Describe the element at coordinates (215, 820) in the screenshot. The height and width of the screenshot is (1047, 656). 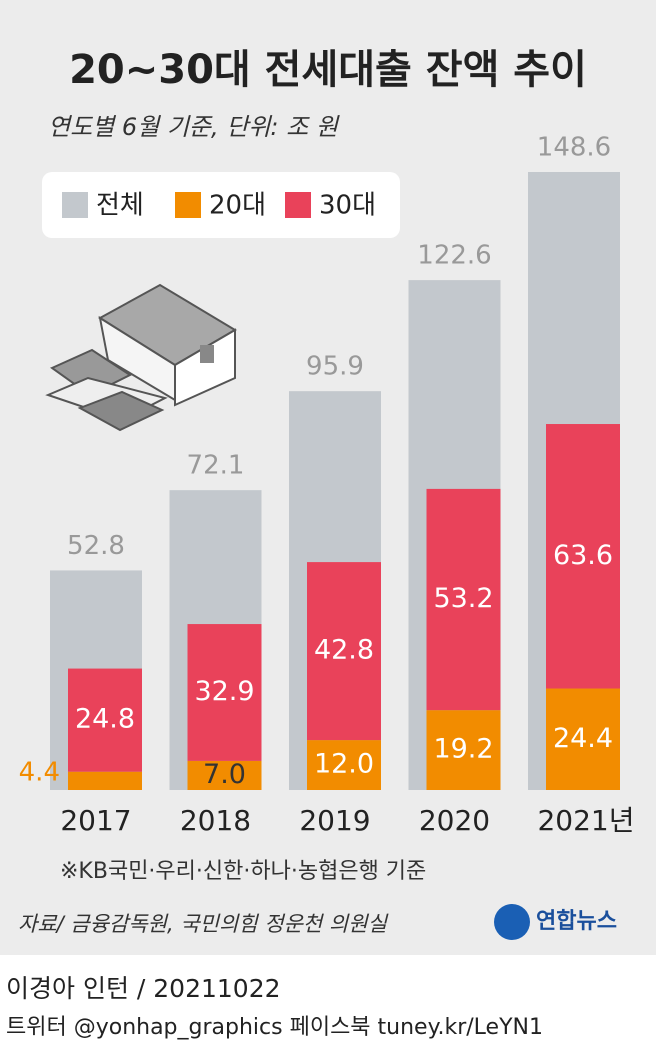
I see `x-tick-label: 2018` at that location.